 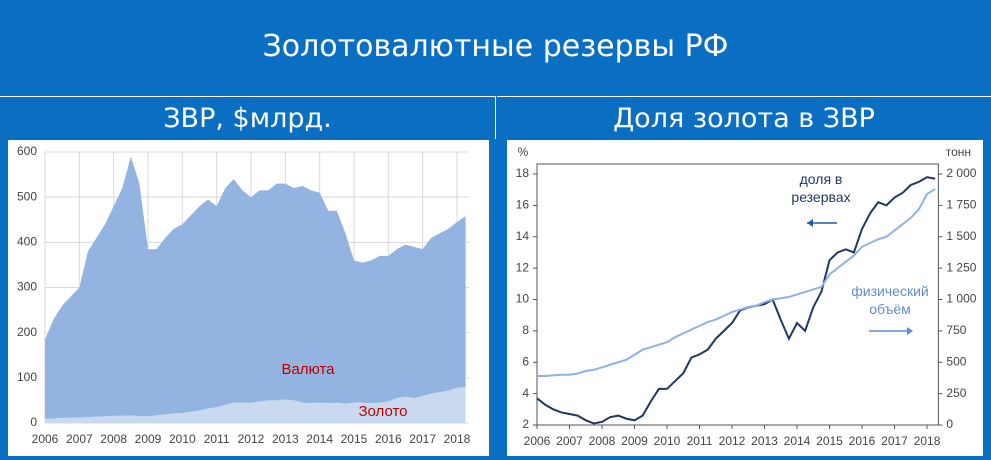 I want to click on y-tick-label: 18, so click(x=523, y=173).